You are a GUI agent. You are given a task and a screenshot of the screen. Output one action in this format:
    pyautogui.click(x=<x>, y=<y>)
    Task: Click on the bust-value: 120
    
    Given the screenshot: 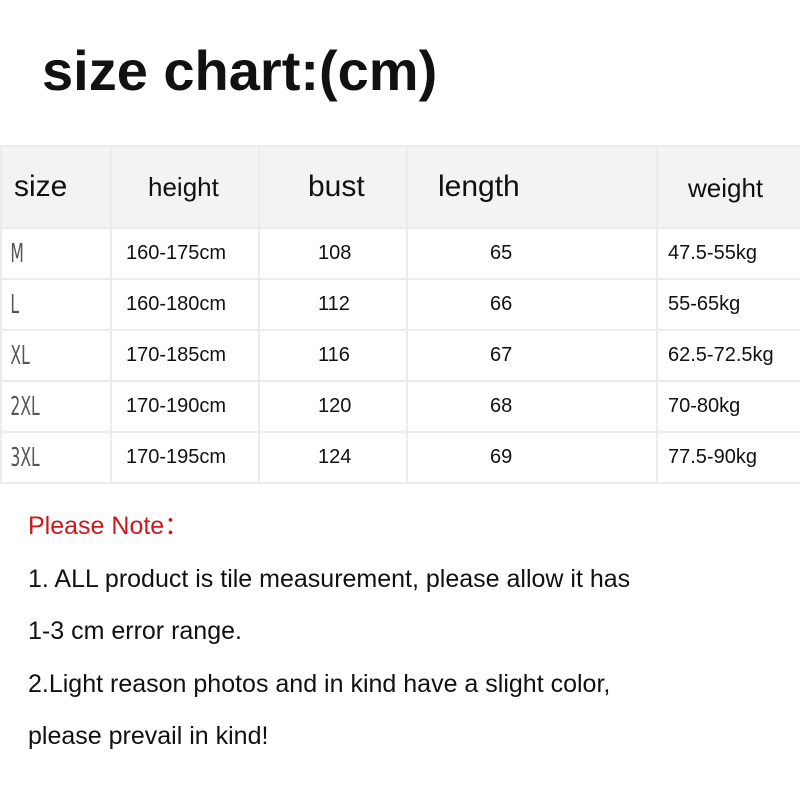 What is the action you would take?
    pyautogui.click(x=335, y=406)
    